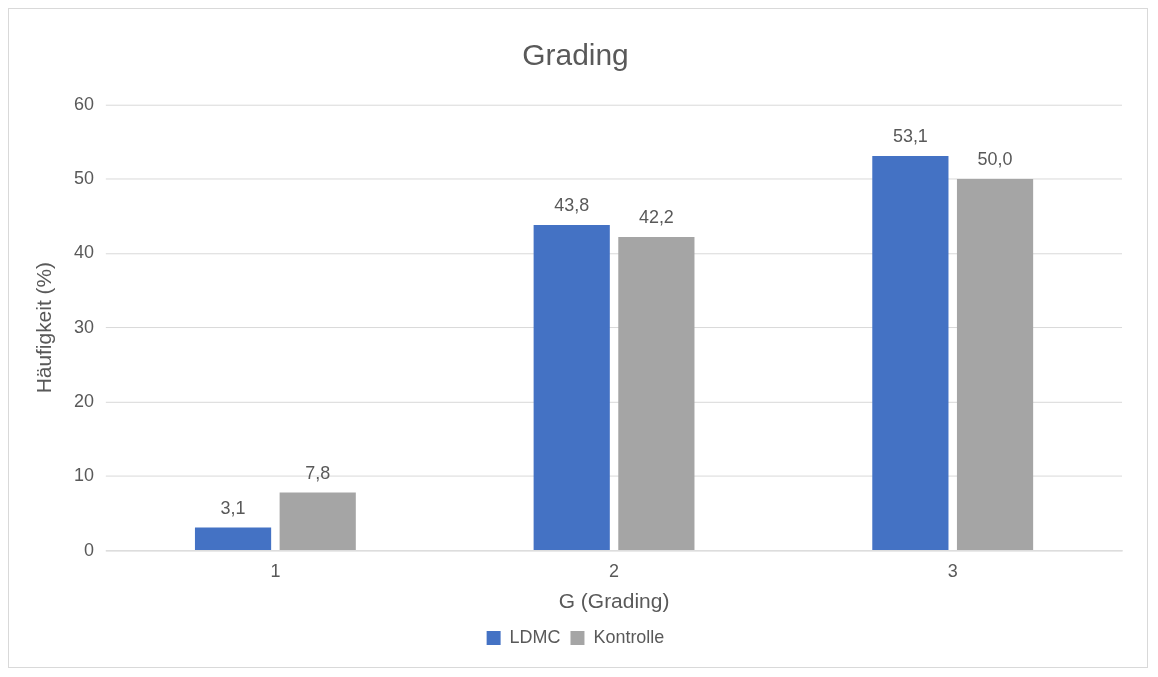 This screenshot has height=677, width=1158. I want to click on data-label: 7,8, so click(318, 472).